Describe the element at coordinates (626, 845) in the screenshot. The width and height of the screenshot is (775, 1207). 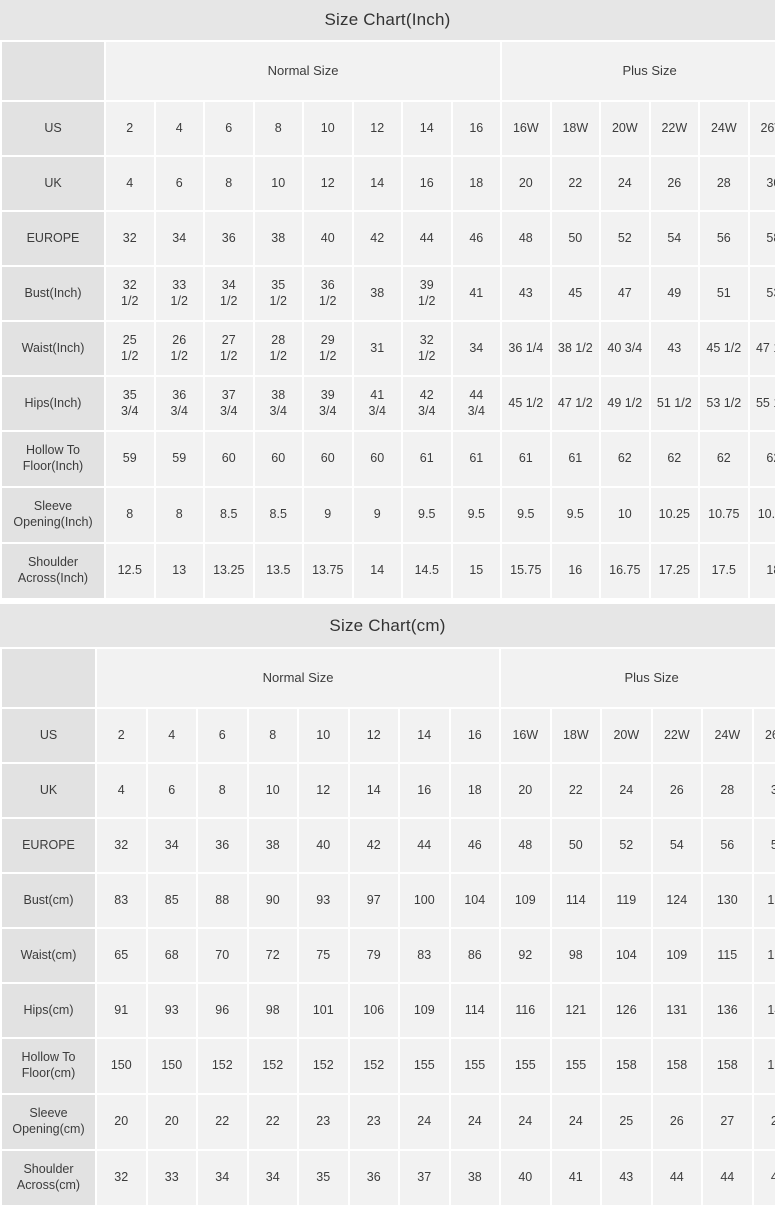
I see `data-cell: 52` at that location.